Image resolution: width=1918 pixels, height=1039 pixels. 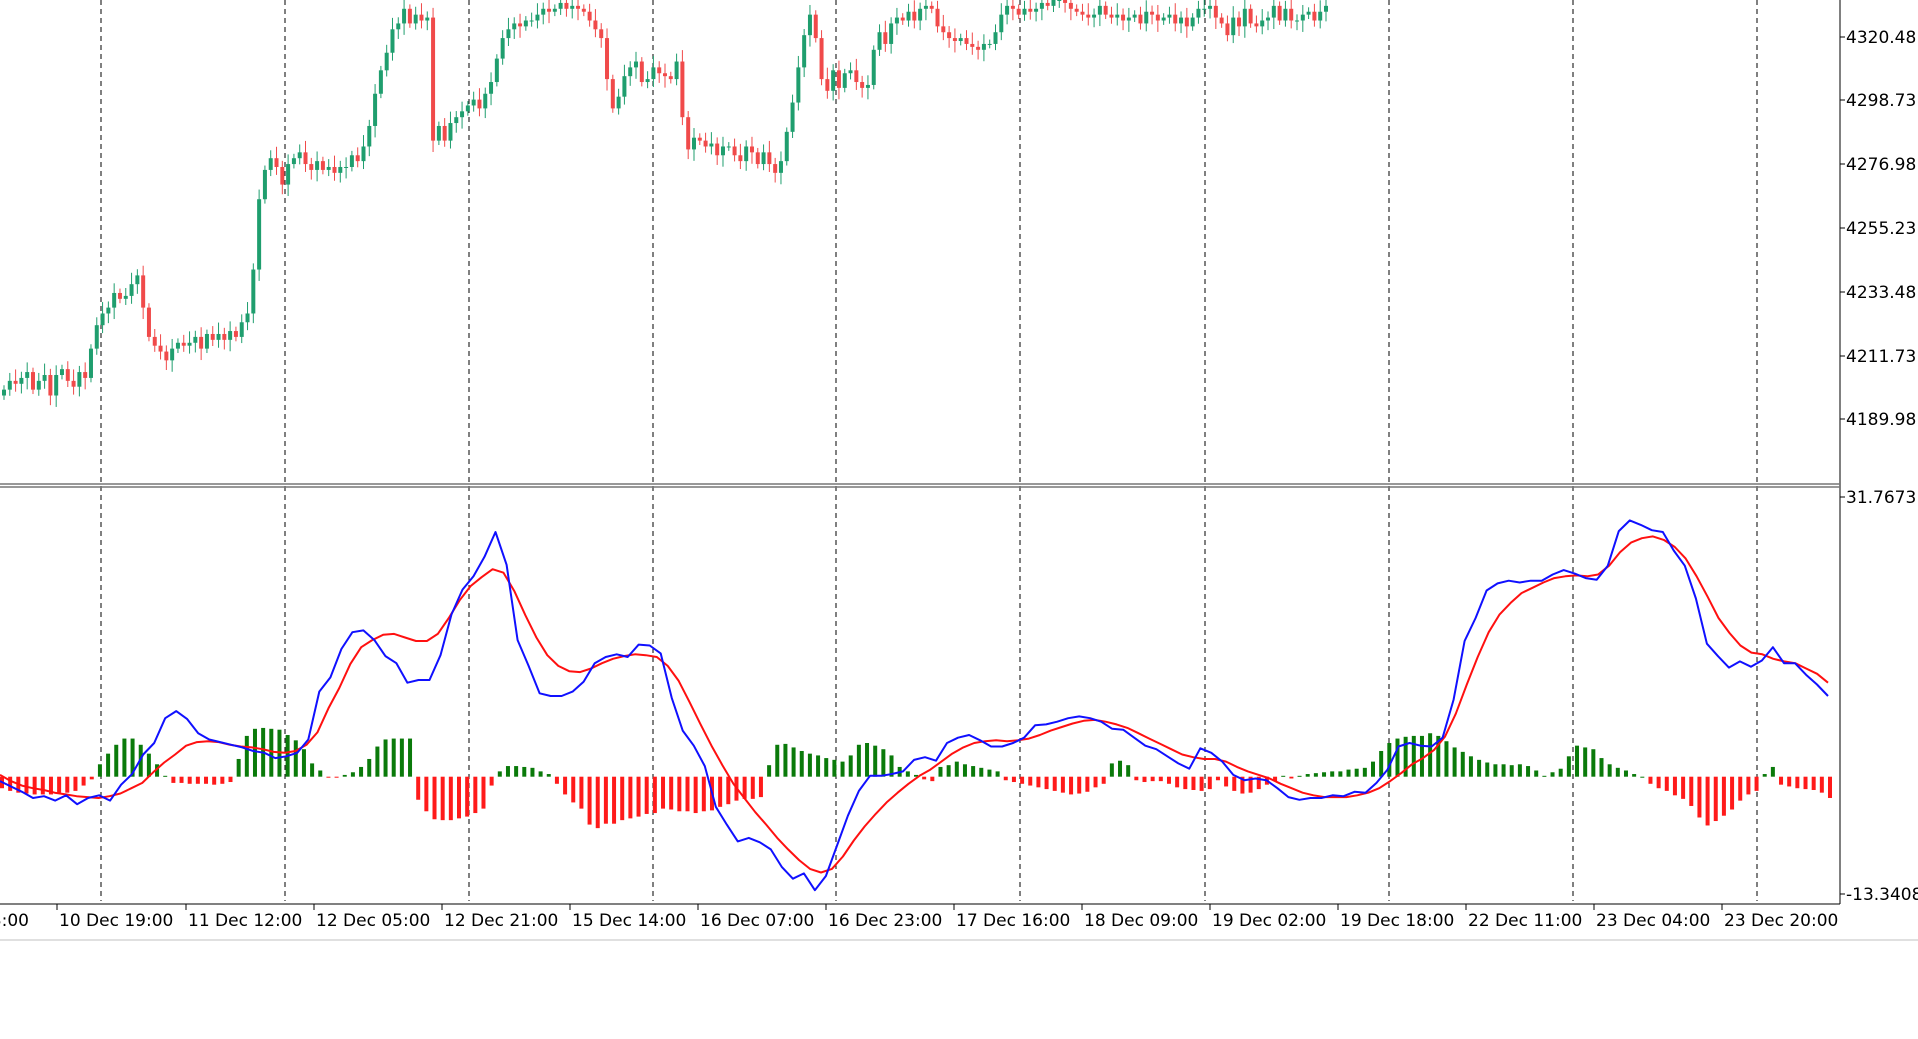 I want to click on time-tick-label: 15 Dec 14:00, so click(x=629, y=921).